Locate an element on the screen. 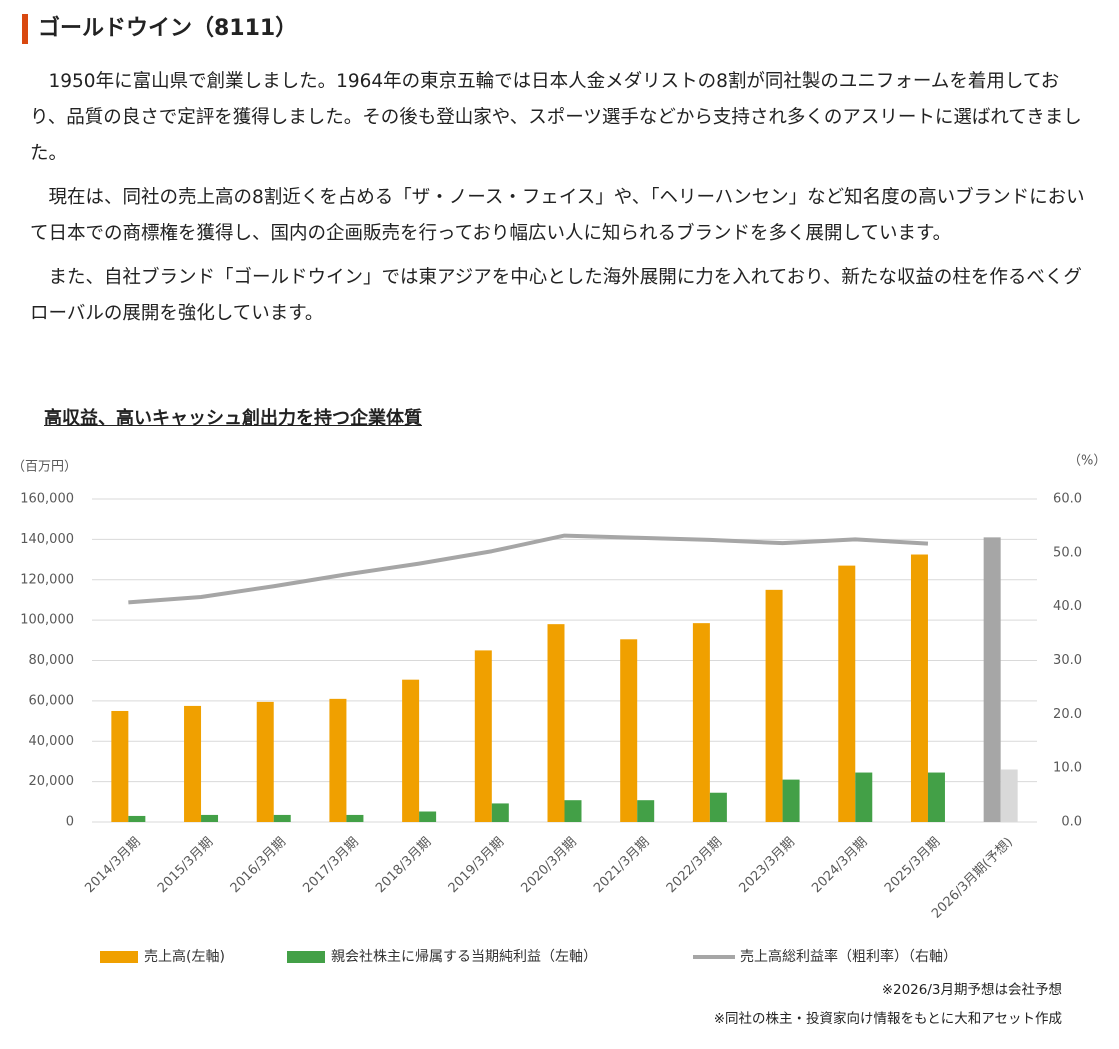  legend-label: 売上高(左軸) is located at coordinates (184, 956).